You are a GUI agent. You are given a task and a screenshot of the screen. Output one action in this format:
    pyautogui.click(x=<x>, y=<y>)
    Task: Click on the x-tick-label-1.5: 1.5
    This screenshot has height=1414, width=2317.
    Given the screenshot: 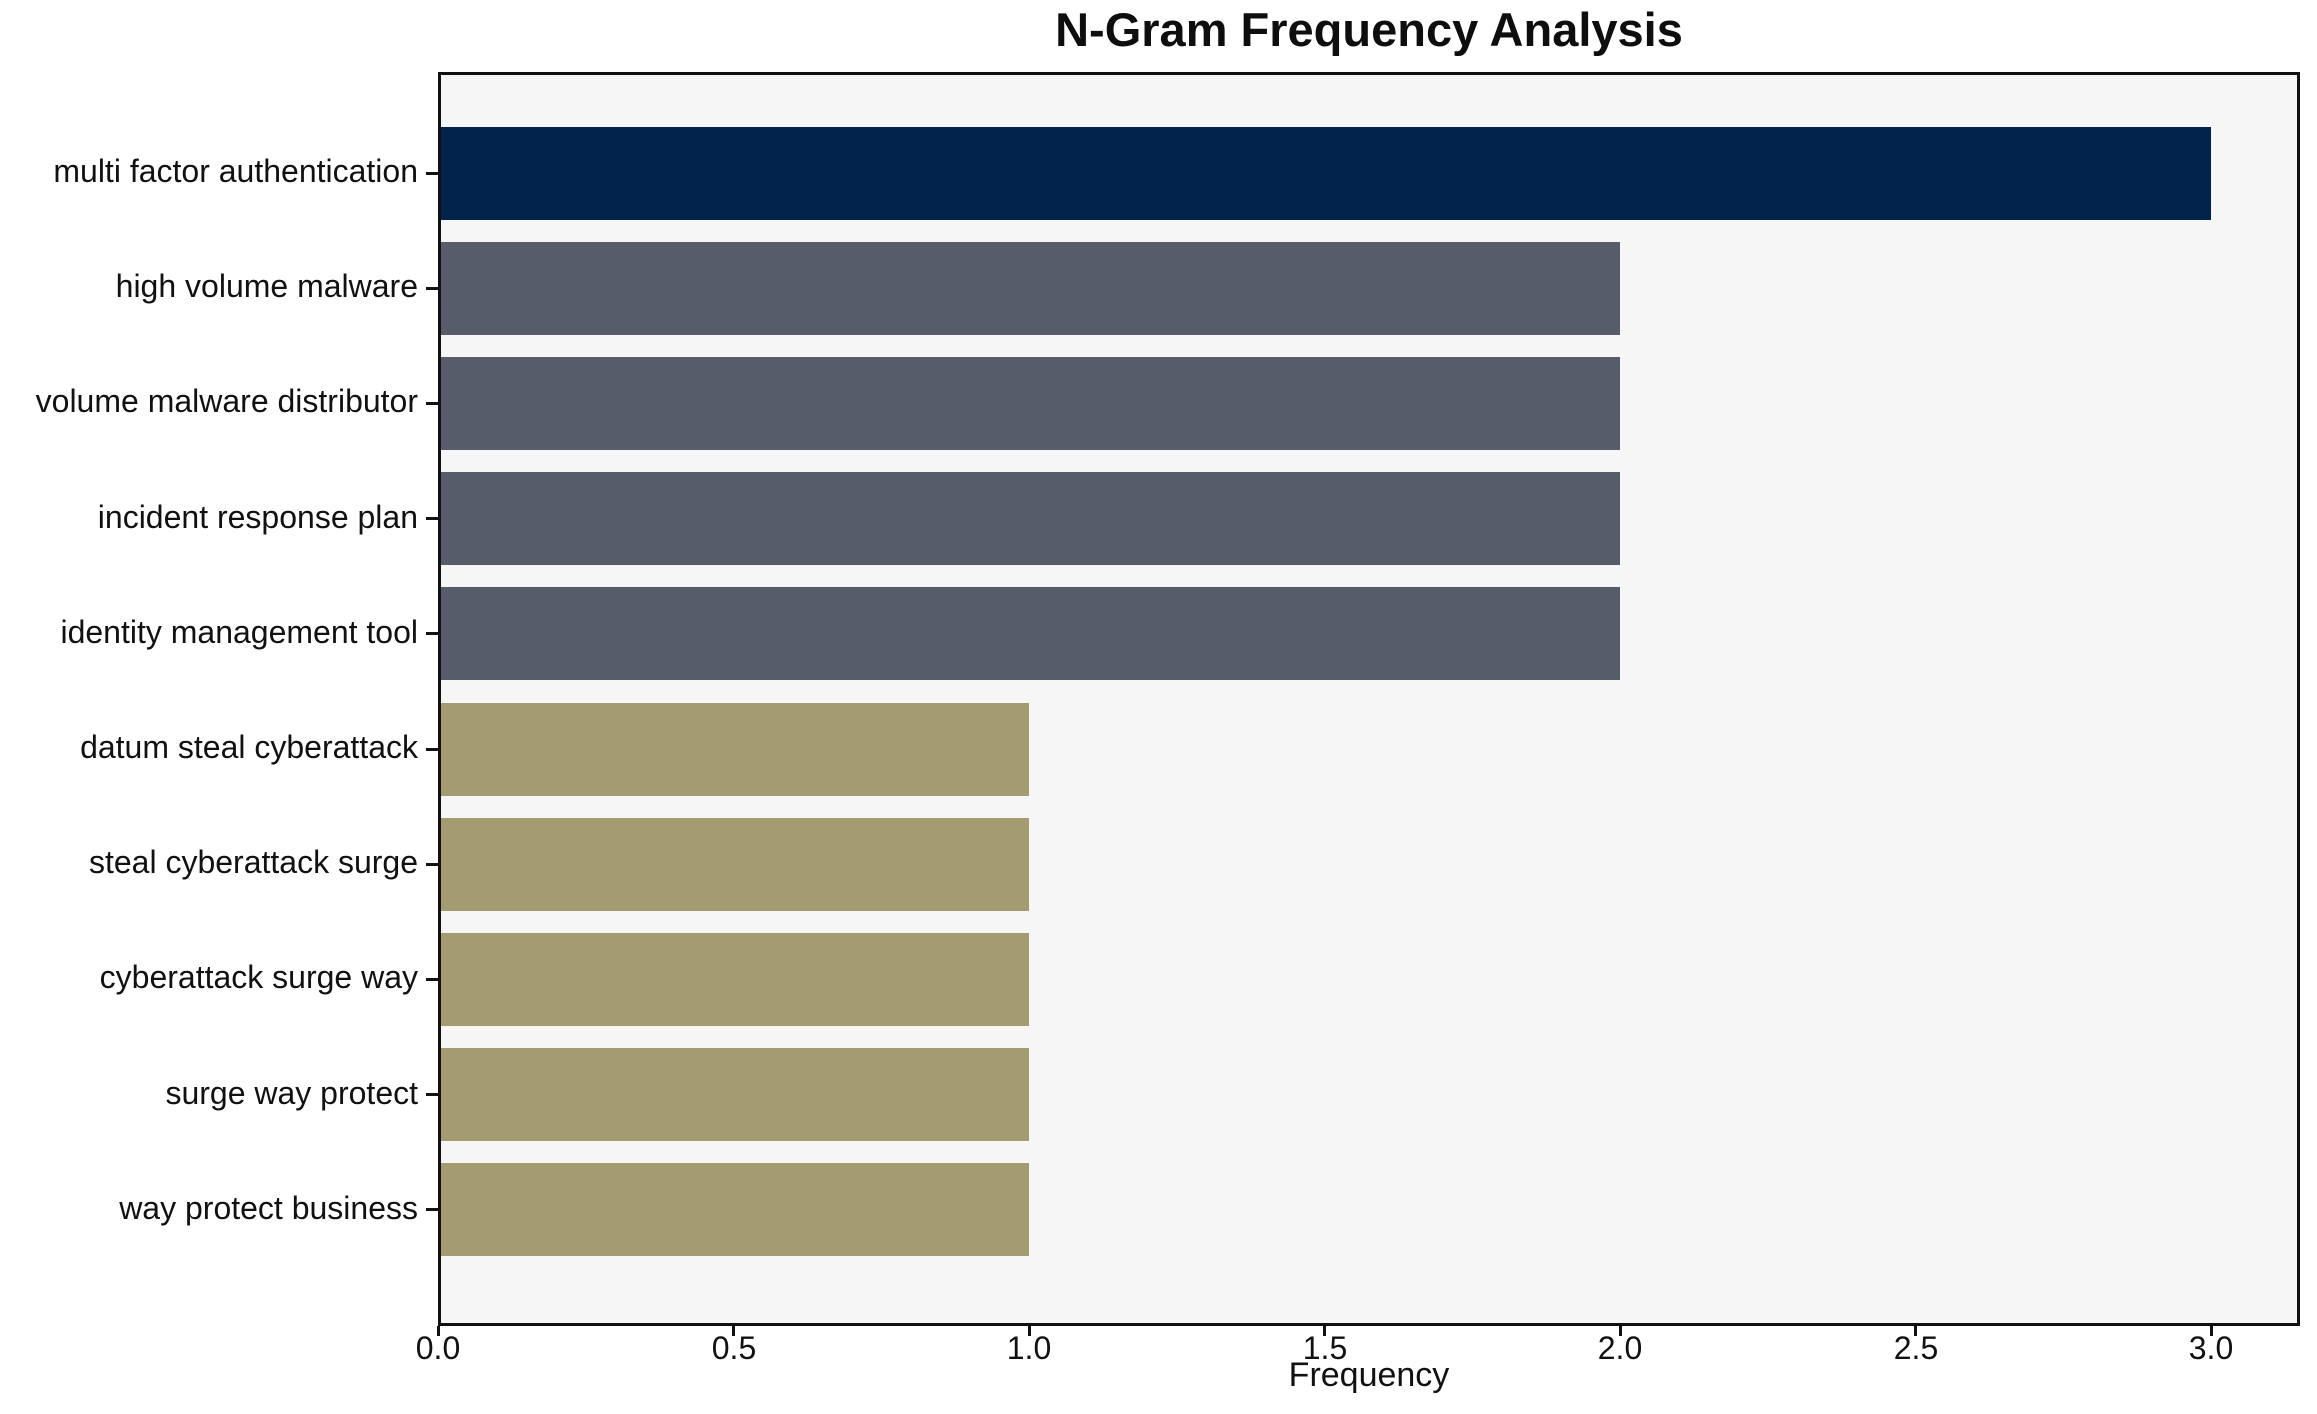 What is the action you would take?
    pyautogui.click(x=1325, y=1348)
    